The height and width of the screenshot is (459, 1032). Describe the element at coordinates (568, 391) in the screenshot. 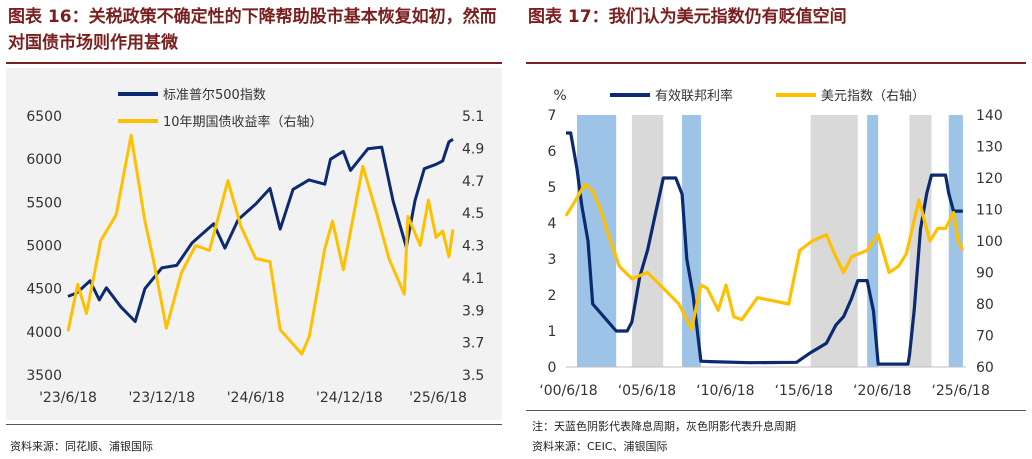

I see `right-xtick-0: ‘00/6/18` at that location.